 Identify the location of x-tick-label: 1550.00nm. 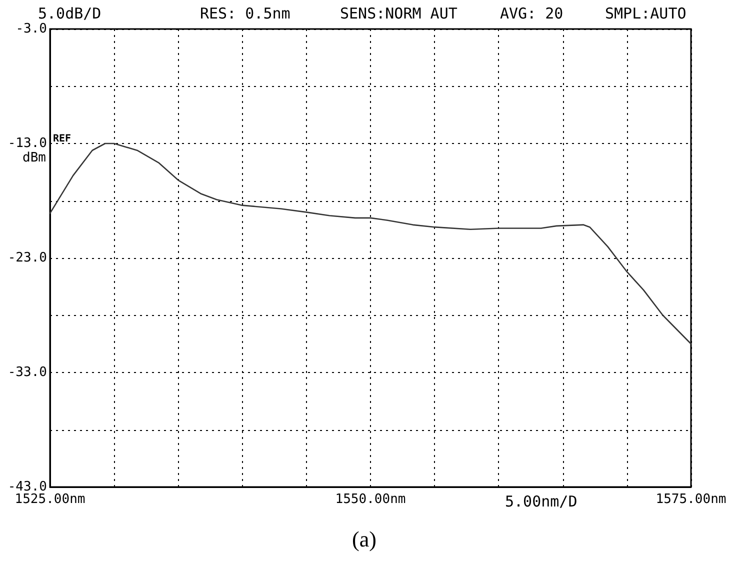
(370, 499).